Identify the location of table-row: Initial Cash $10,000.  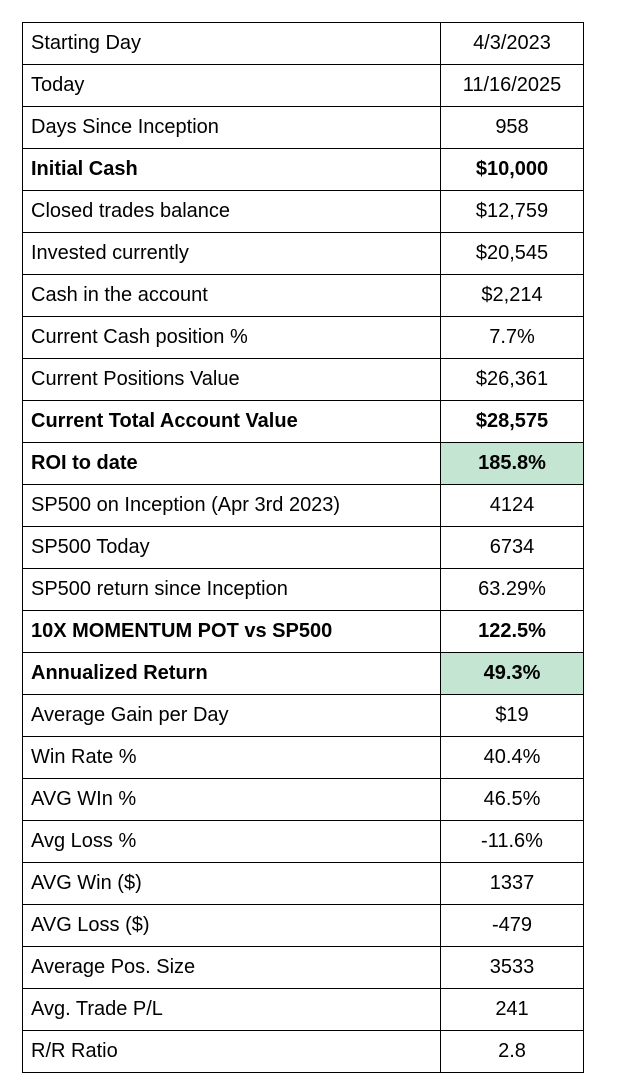
(303, 169).